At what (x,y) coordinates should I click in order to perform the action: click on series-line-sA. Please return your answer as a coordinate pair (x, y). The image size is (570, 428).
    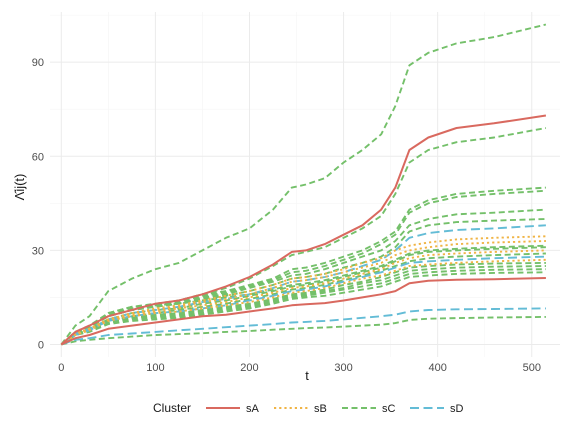
    Looking at the image, I should click on (303, 311).